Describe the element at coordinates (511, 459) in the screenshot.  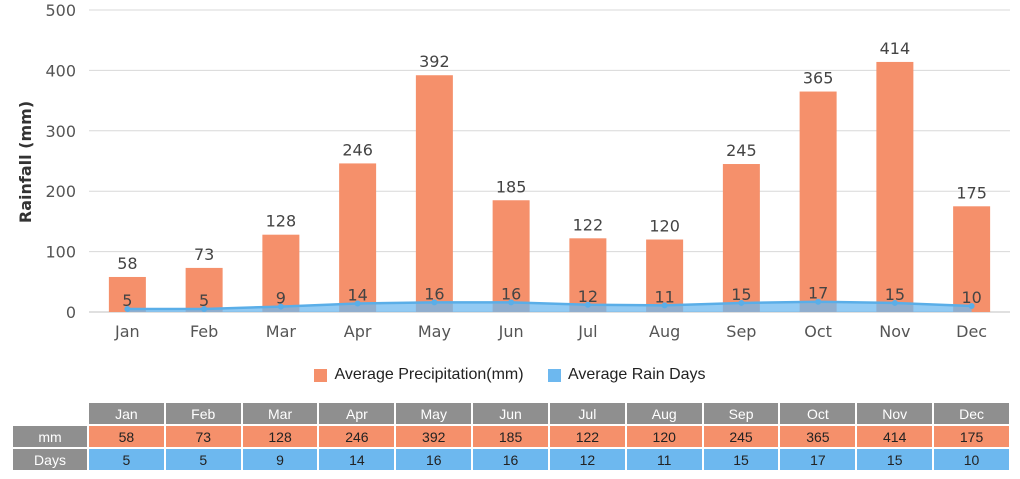
I see `table-row-days: Days 5 5 9 14 16 16 12 11 15 17 15 10` at that location.